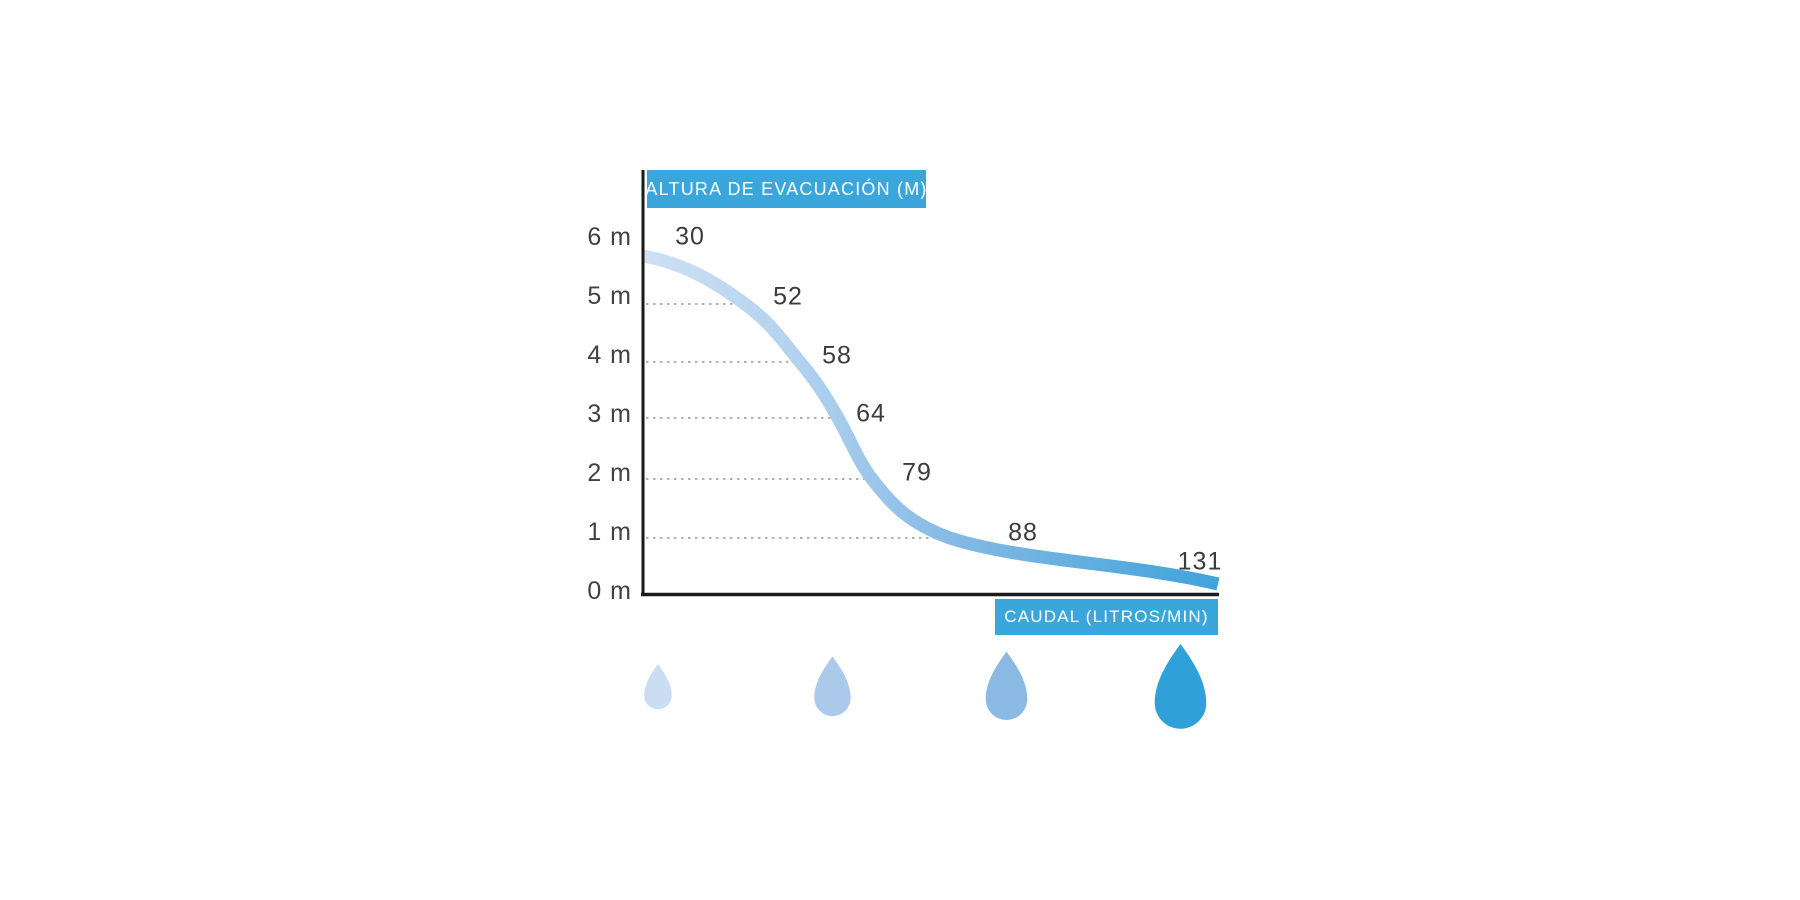 The height and width of the screenshot is (900, 1800). What do you see at coordinates (788, 296) in the screenshot?
I see `point-label-52: 52` at bounding box center [788, 296].